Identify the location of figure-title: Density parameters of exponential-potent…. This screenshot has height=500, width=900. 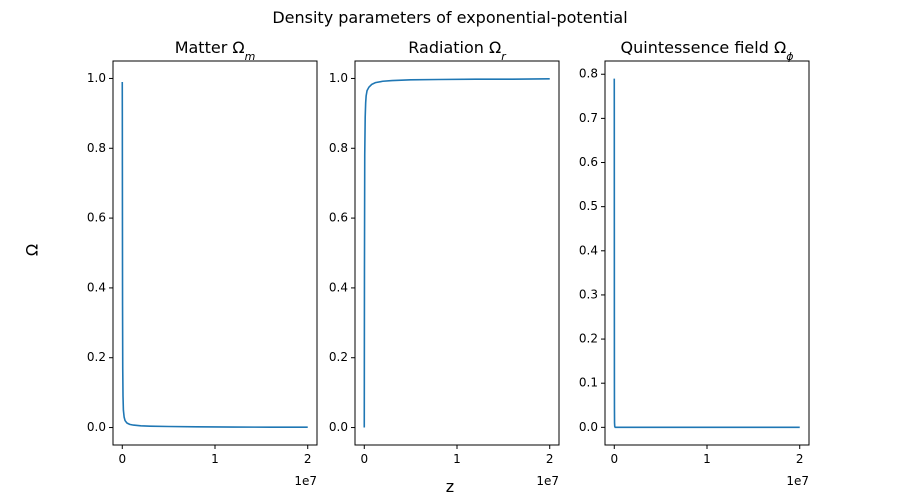
(449, 17).